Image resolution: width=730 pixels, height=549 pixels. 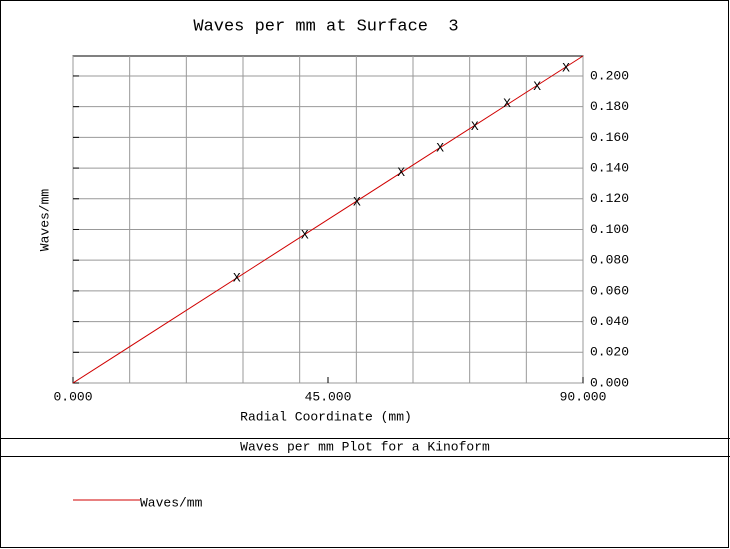 I want to click on footer: Waves per mm Plot for a Kinoform, so click(x=365, y=446).